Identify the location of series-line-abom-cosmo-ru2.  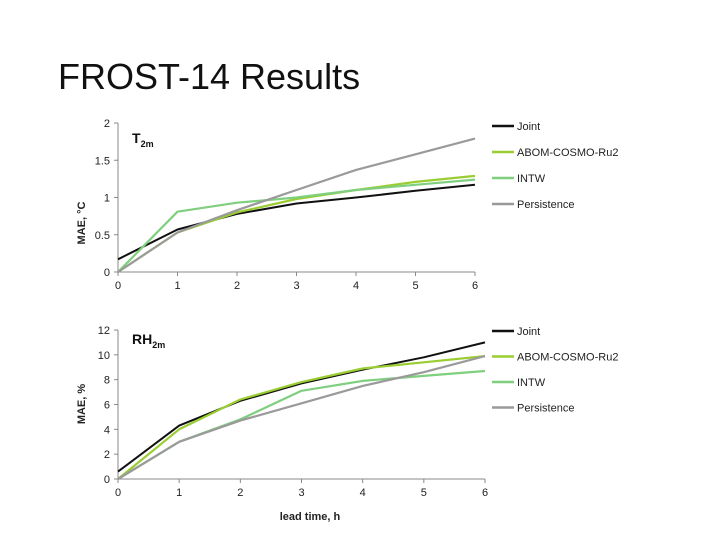
(301, 417).